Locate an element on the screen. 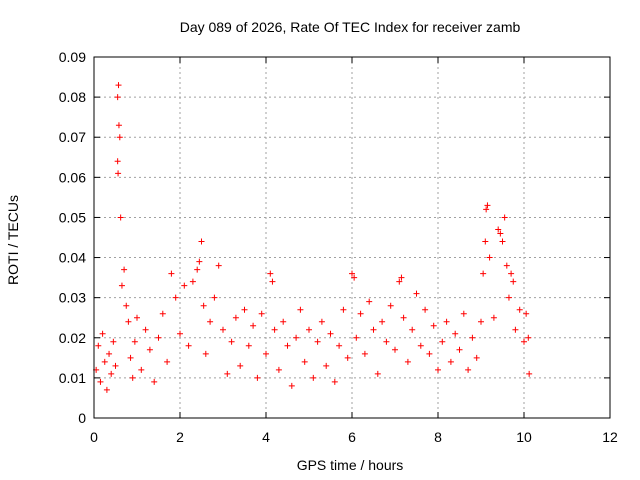  y-tick-label: 0 is located at coordinates (82, 418).